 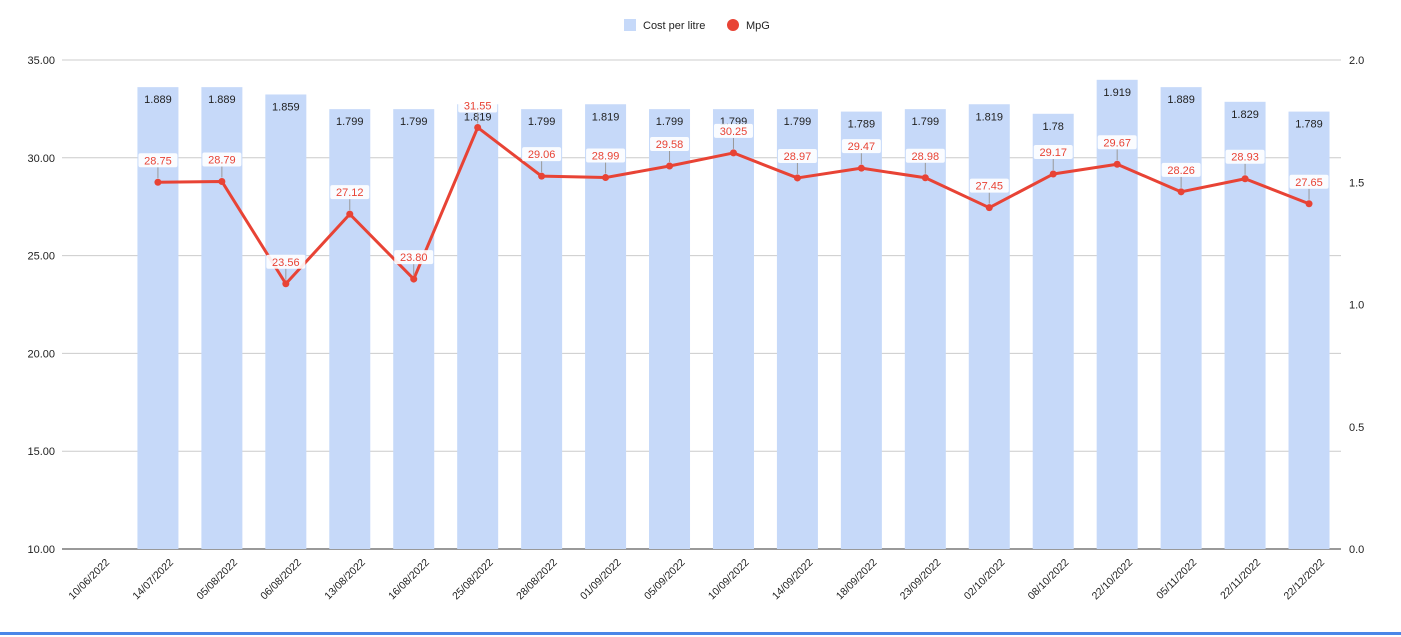 I want to click on left-axis-tick-label: 10.00, so click(x=41, y=550).